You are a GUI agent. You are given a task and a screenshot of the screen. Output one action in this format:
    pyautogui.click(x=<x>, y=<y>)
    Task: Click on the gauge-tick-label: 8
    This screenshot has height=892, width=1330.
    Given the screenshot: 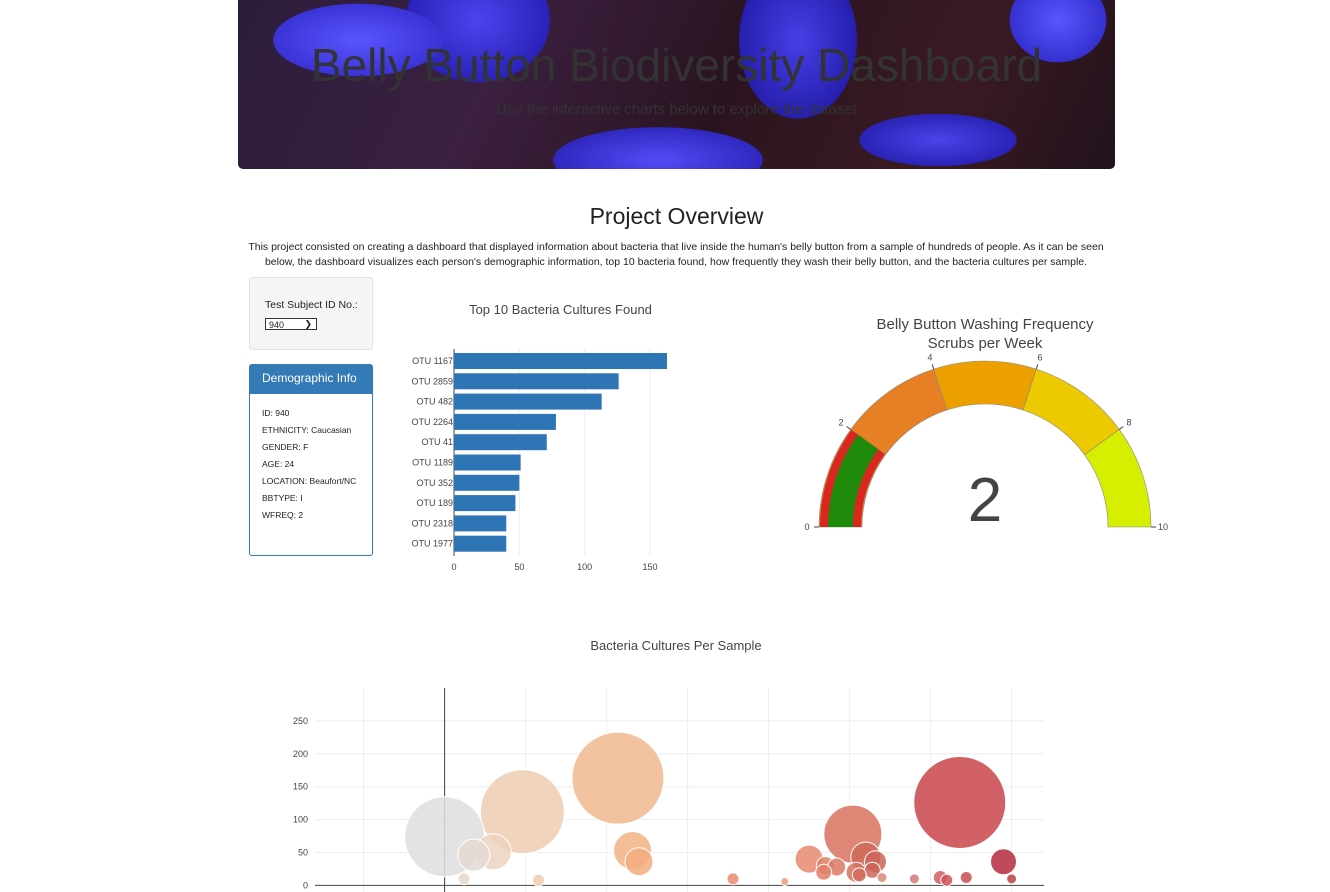 What is the action you would take?
    pyautogui.click(x=1128, y=422)
    